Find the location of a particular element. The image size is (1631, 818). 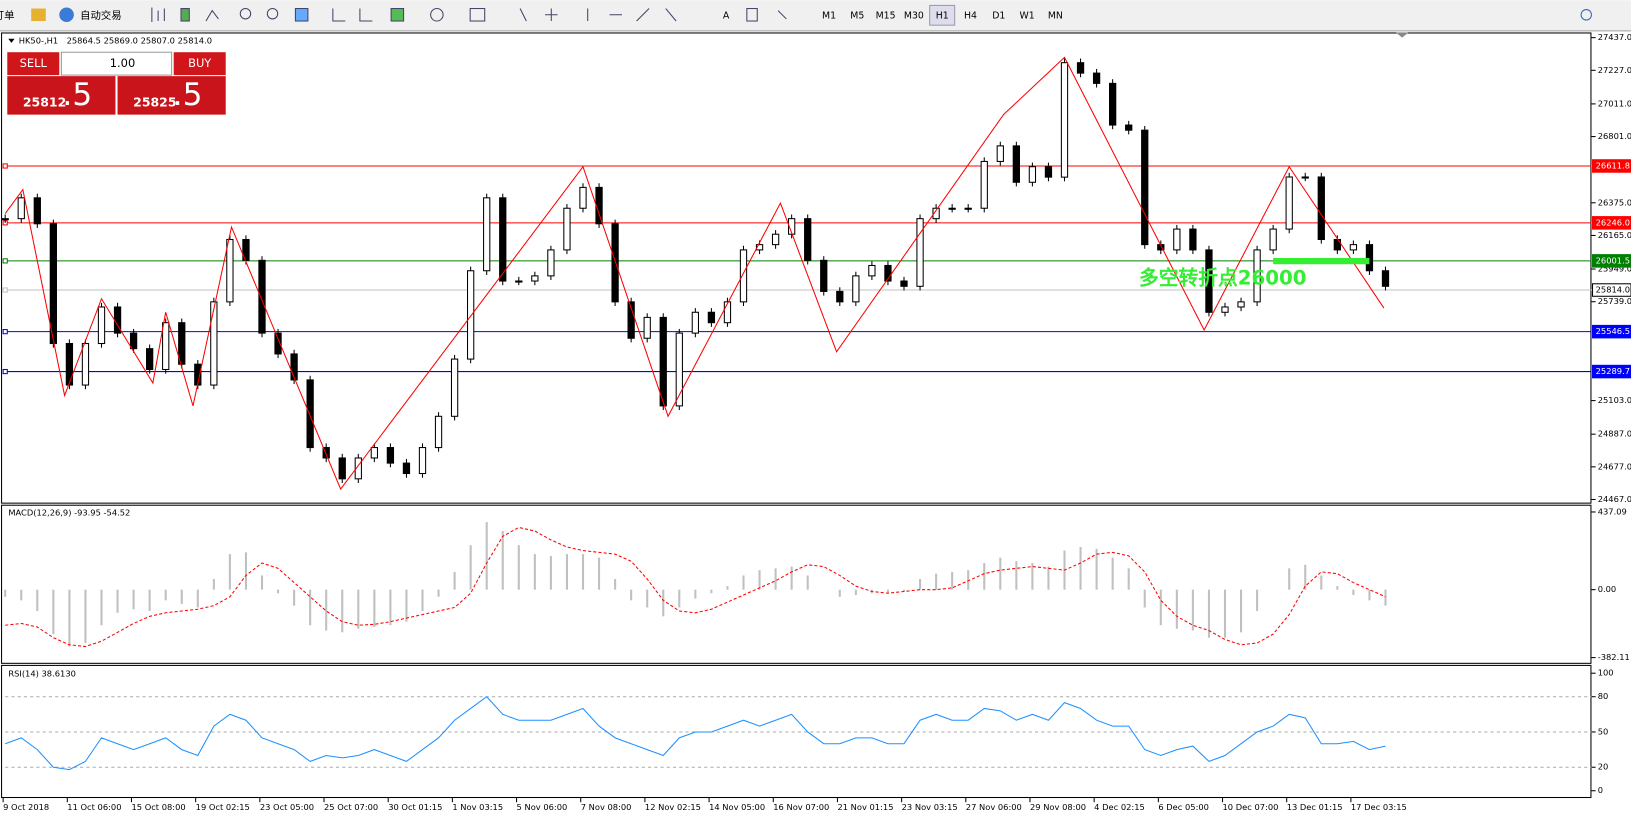

auto-trading-button: 自动交易 is located at coordinates (101, 15).